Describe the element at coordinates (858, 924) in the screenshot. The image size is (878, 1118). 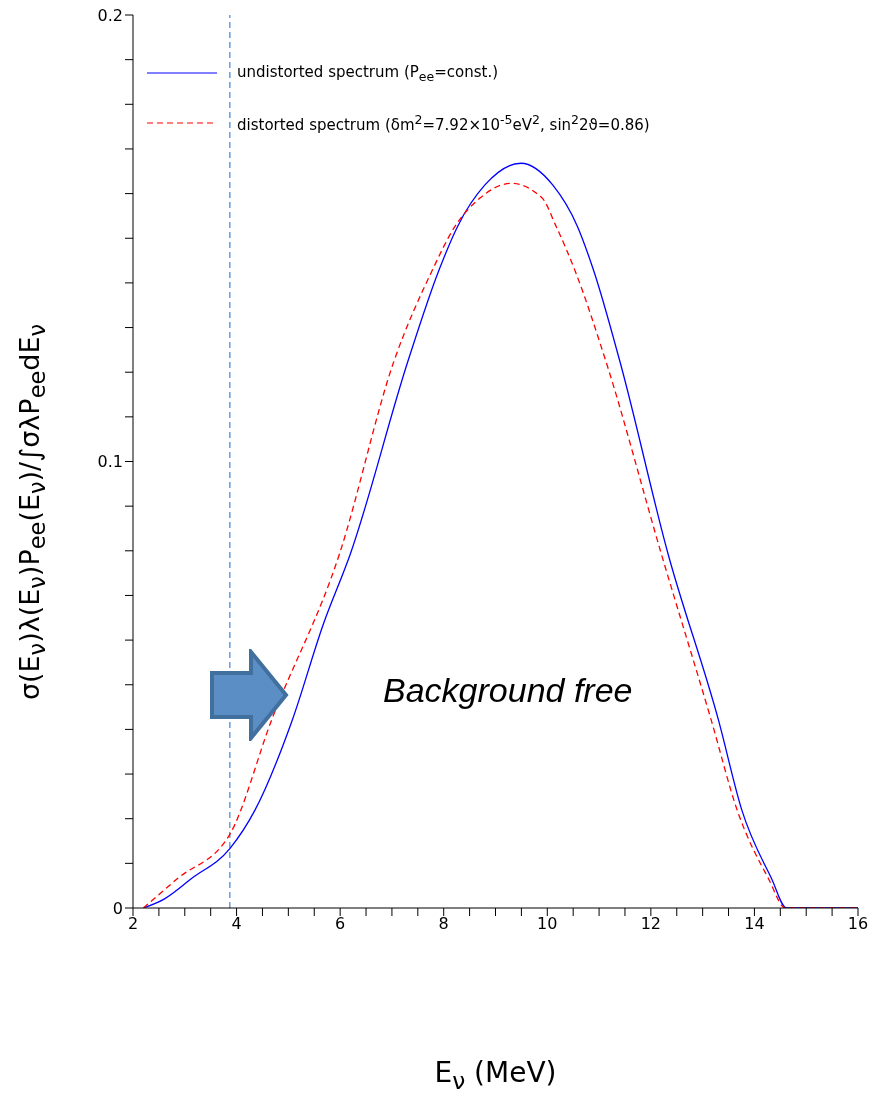
I see `x-tick-label: 16` at that location.